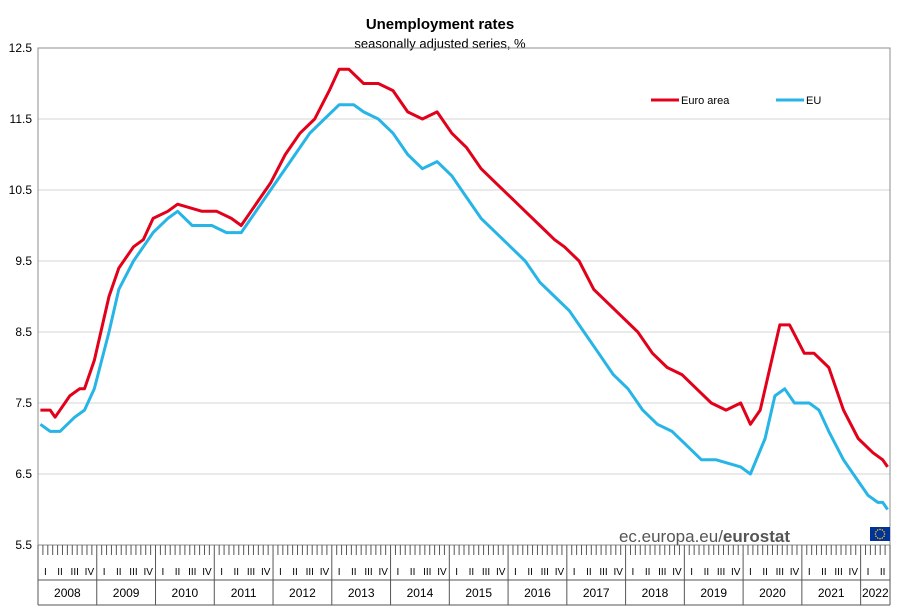 This screenshot has height=609, width=900. Describe the element at coordinates (23, 474) in the screenshot. I see `y-tick-label: 6.5` at that location.